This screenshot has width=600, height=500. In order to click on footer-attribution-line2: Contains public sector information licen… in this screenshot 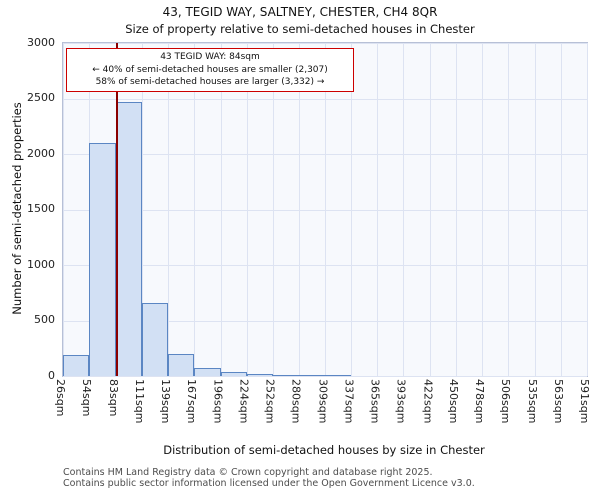, I will do `click(269, 483)`.